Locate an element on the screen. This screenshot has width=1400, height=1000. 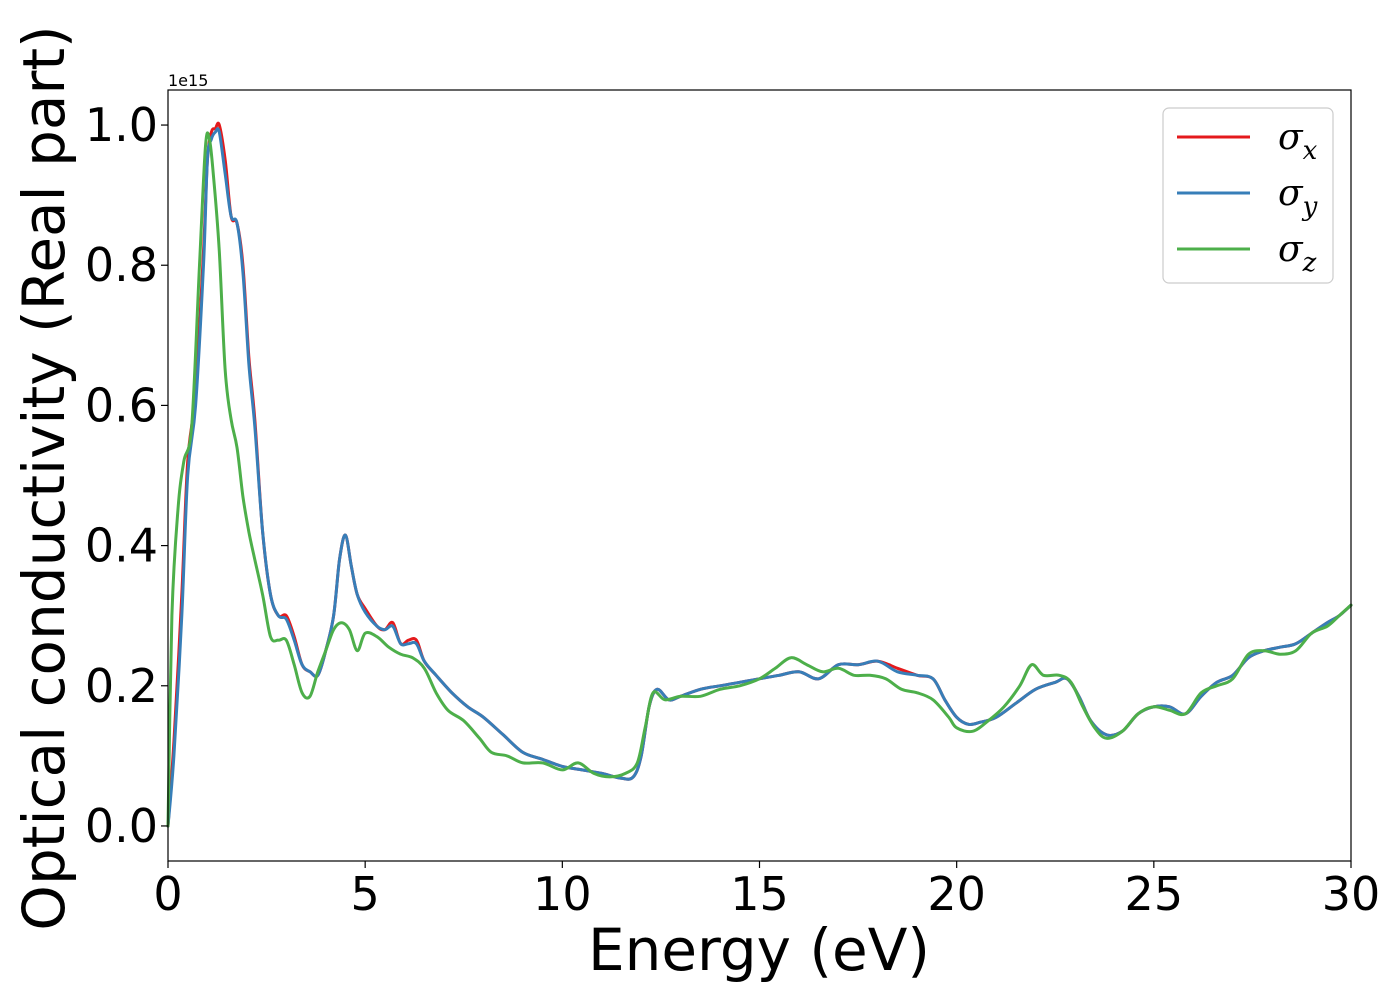
y-axis-title: Optical conductivity (Real part) is located at coordinates (44, 477).